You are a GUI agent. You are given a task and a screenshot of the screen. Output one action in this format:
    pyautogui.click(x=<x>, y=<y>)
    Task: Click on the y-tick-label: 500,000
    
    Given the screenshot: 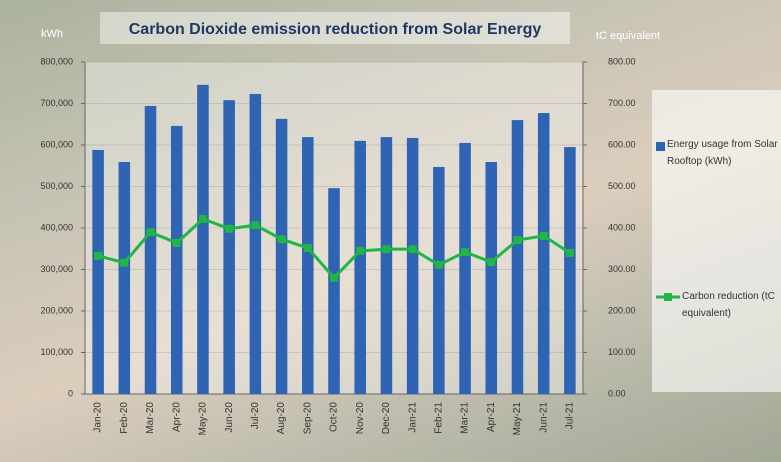 What is the action you would take?
    pyautogui.click(x=56, y=186)
    